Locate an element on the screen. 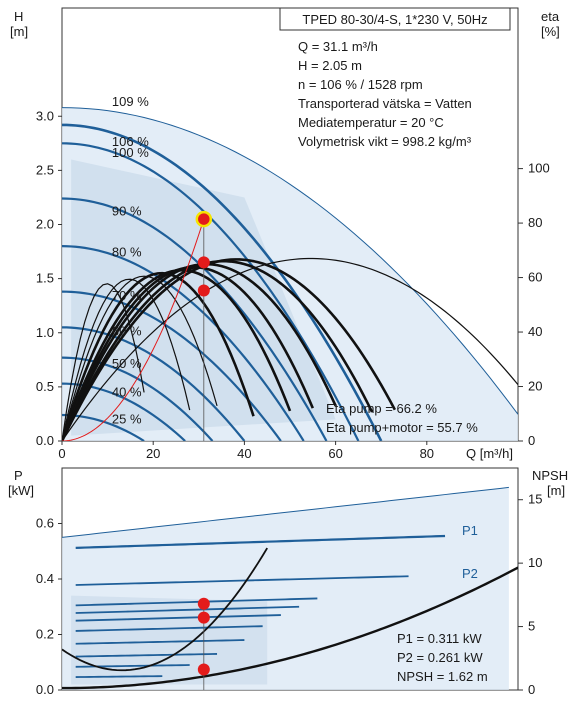 Image resolution: width=585 pixels, height=704 pixels. speed-label: 90 % is located at coordinates (127, 211).